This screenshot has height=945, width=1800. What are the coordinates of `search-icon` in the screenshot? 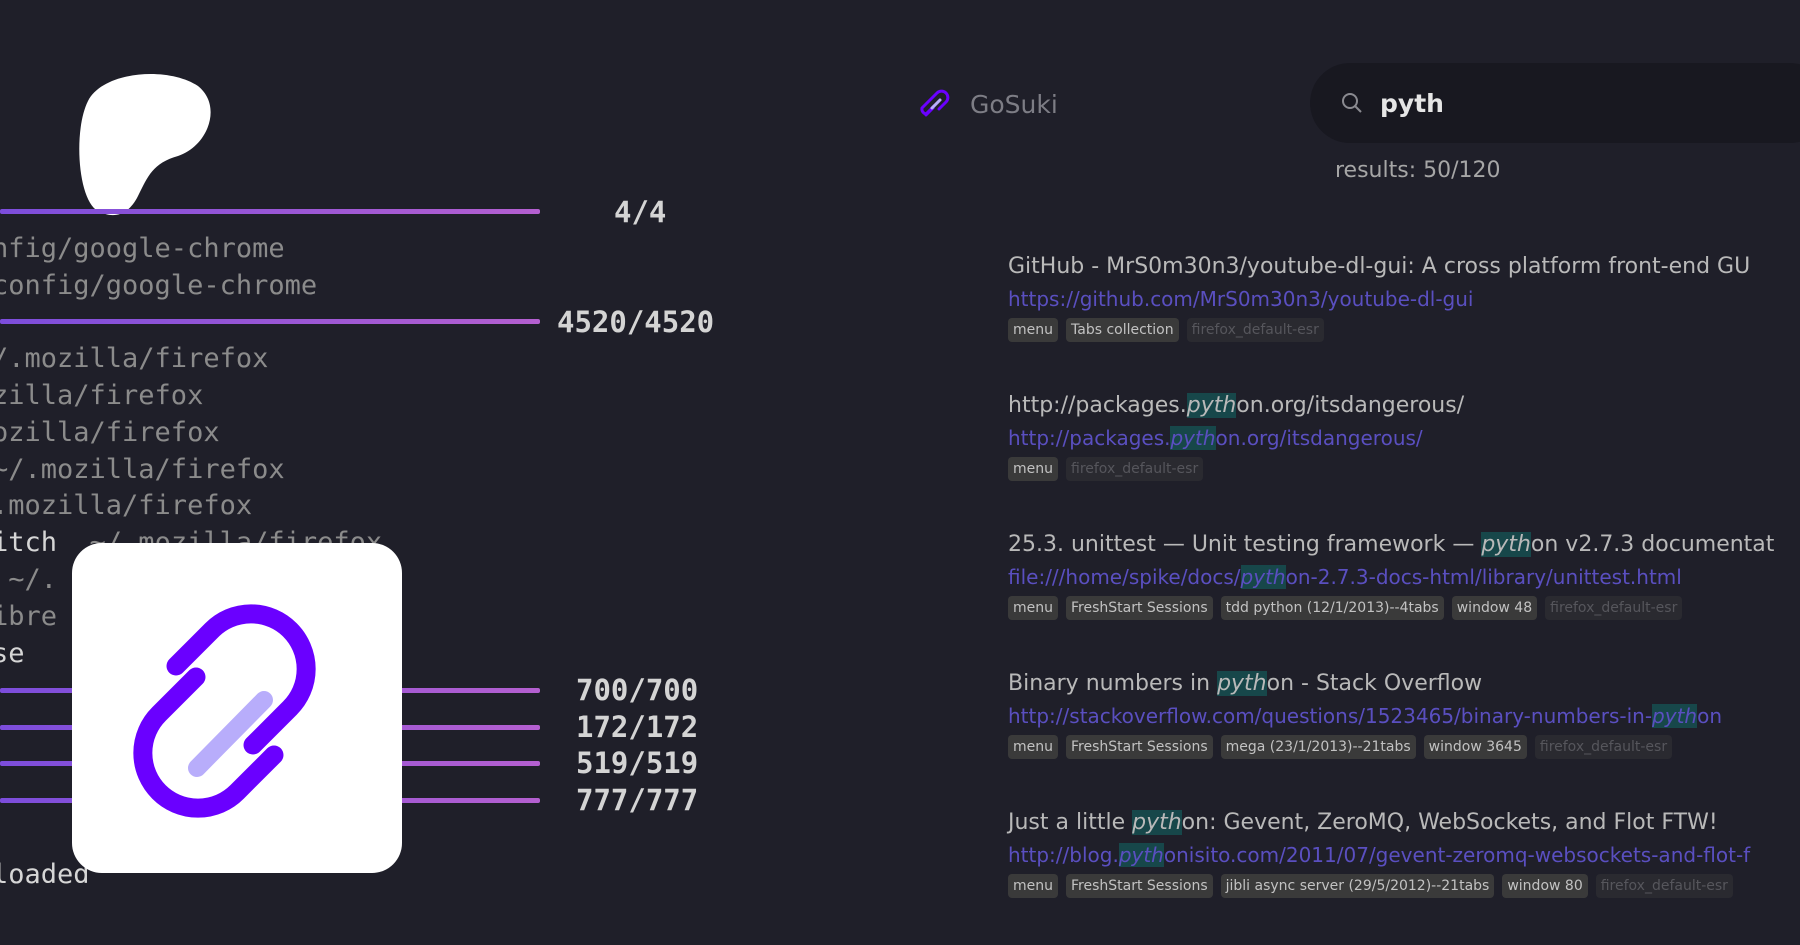 It's located at (1352, 103).